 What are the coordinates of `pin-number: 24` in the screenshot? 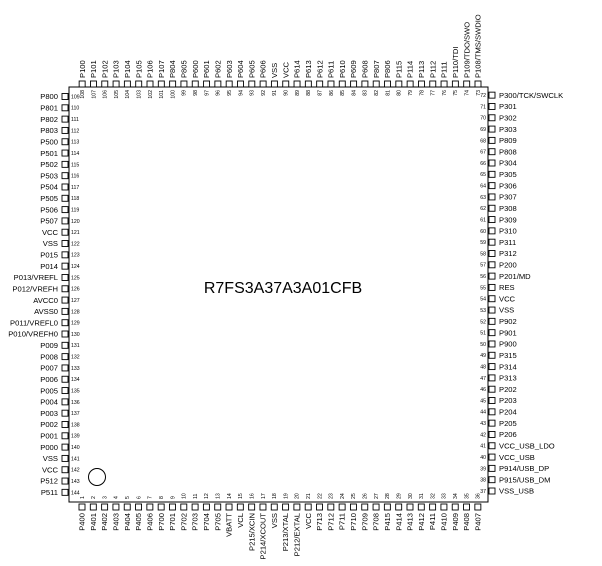 It's located at (343, 496).